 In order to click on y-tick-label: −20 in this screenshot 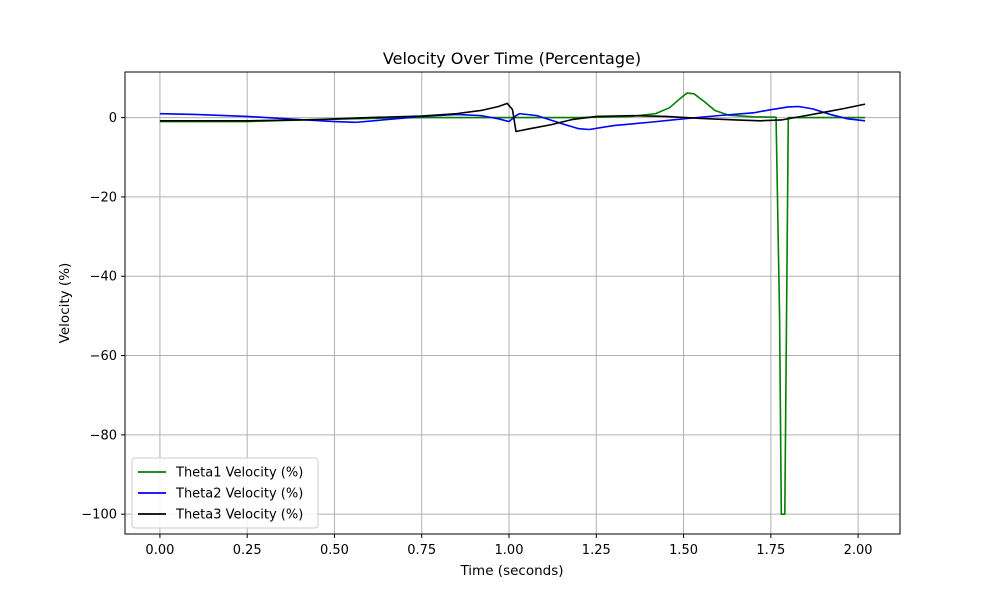, I will do `click(103, 197)`.